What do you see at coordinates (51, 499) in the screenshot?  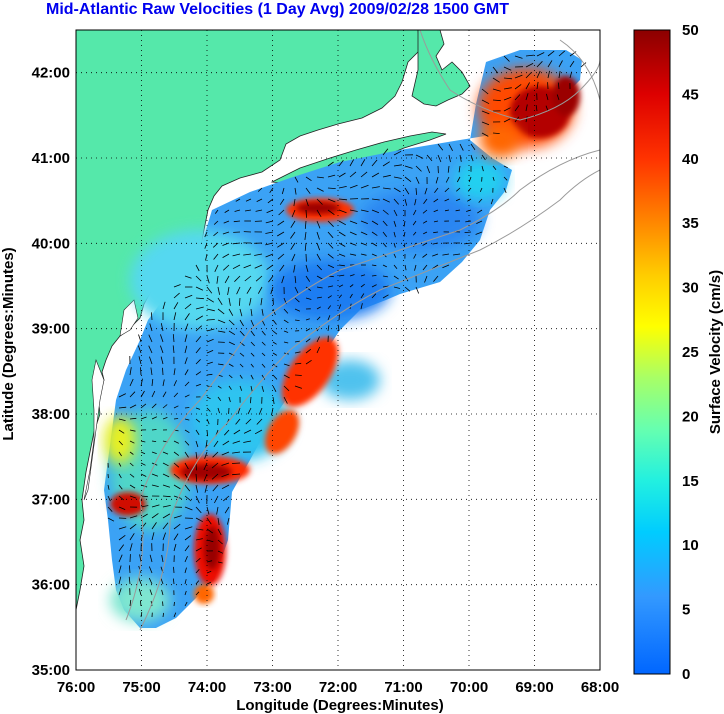 I see `y-tick-label: 37:00` at bounding box center [51, 499].